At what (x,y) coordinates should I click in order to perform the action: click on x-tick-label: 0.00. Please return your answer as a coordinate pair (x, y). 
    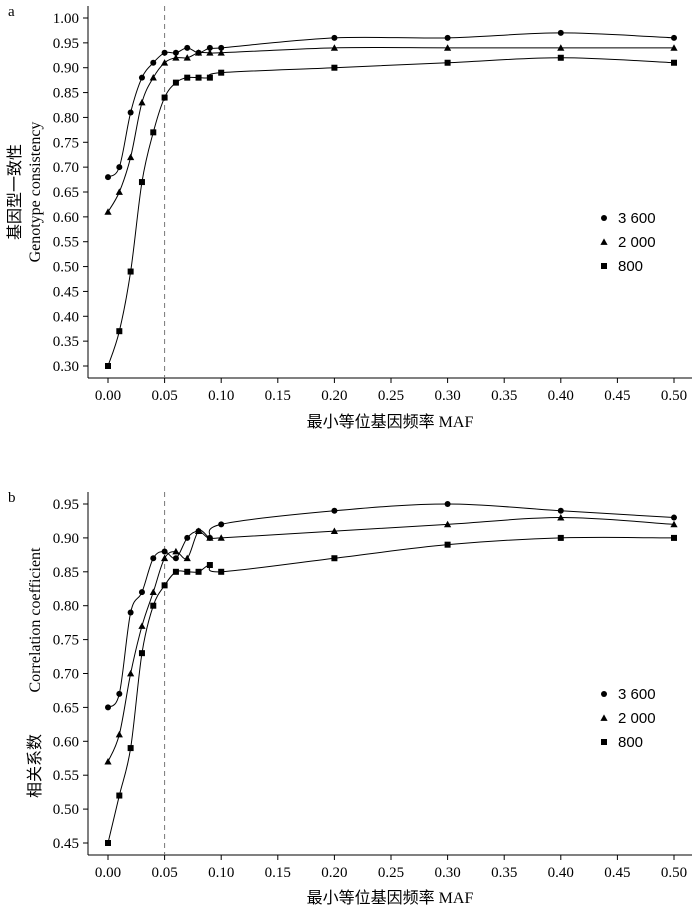
    Looking at the image, I should click on (108, 873).